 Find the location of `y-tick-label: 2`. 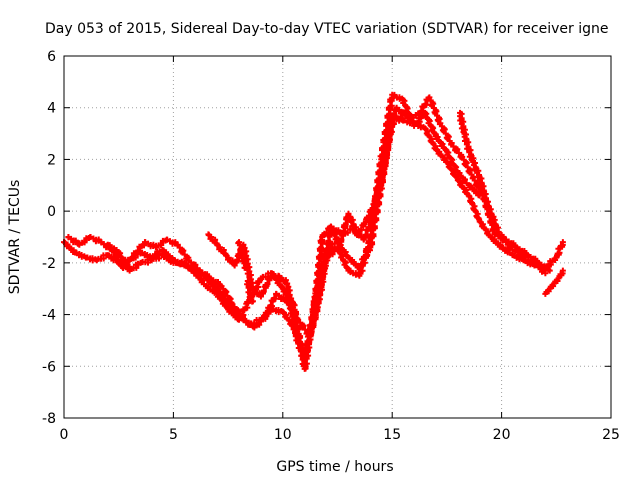

y-tick-label: 2 is located at coordinates (51, 160).